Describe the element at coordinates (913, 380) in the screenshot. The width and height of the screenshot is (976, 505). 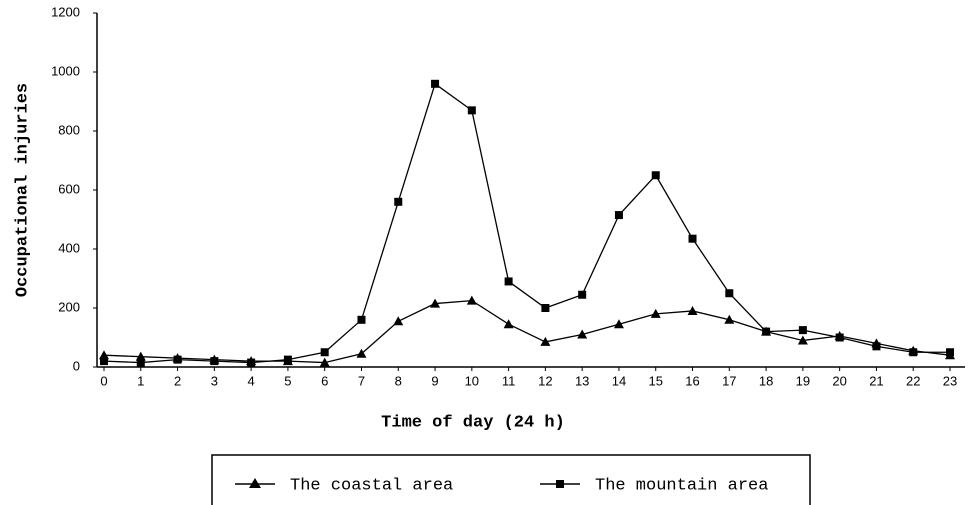
I see `x-tick-label: 22` at that location.